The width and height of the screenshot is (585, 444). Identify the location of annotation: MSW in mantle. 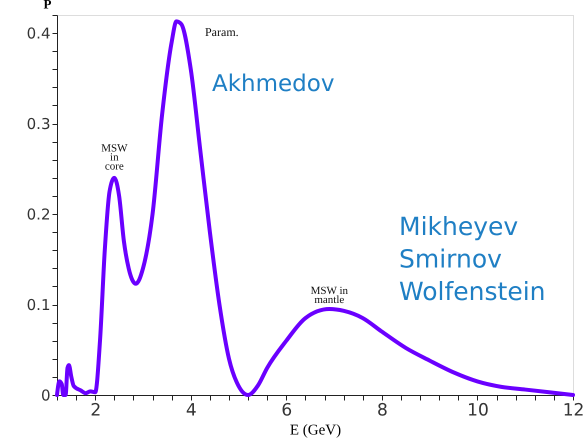
(329, 295).